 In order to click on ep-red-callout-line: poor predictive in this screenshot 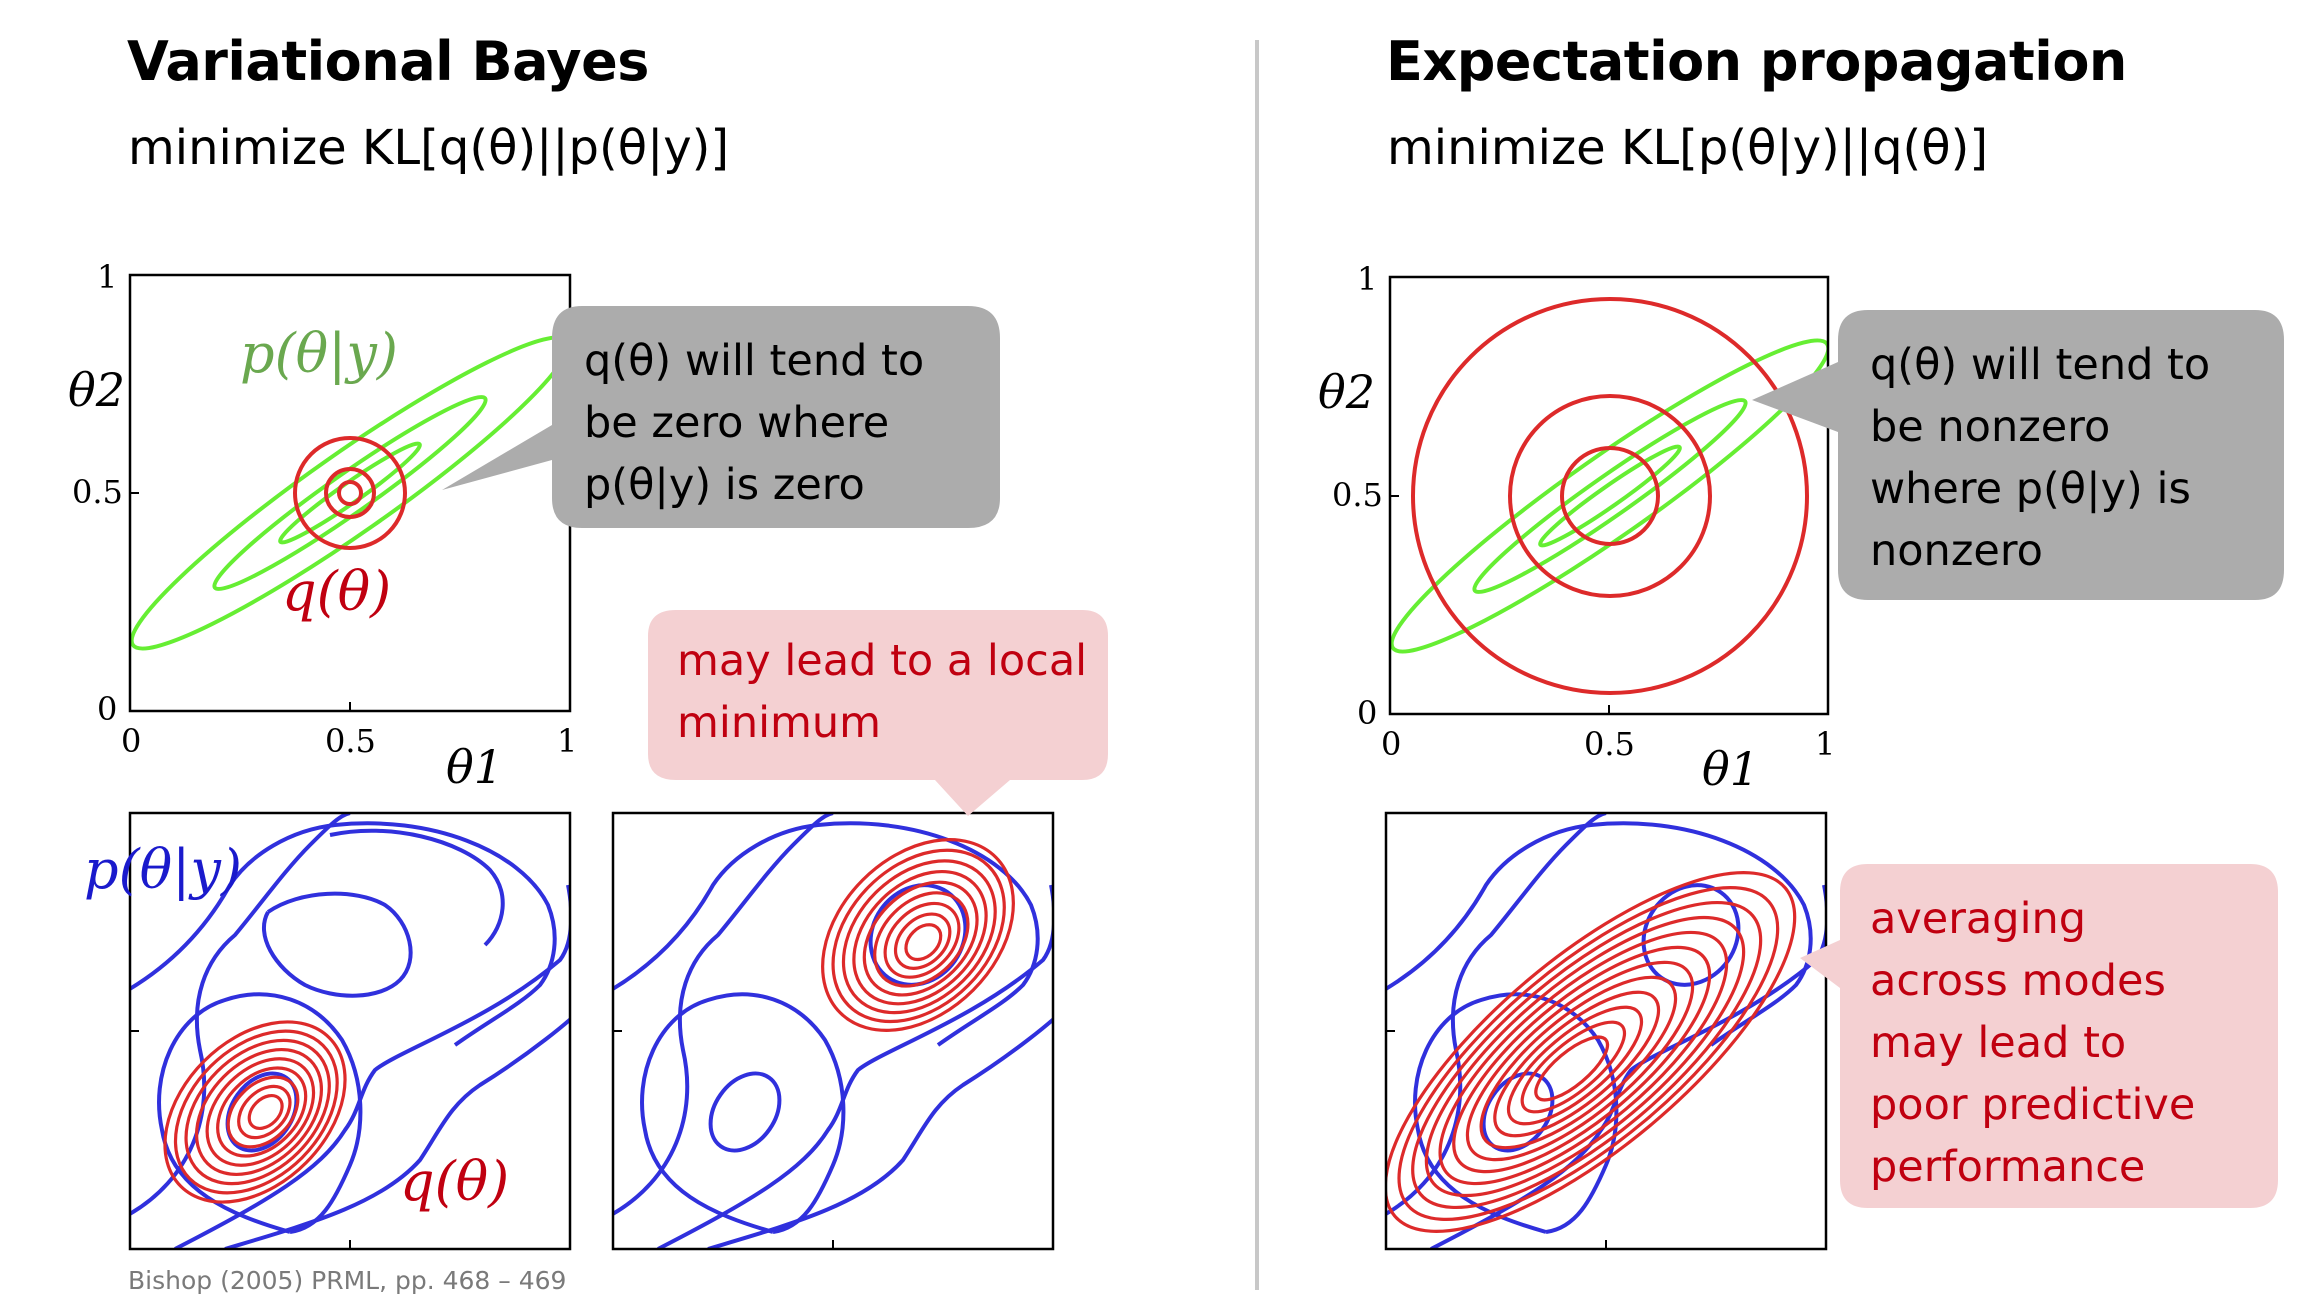, I will do `click(2033, 1105)`.